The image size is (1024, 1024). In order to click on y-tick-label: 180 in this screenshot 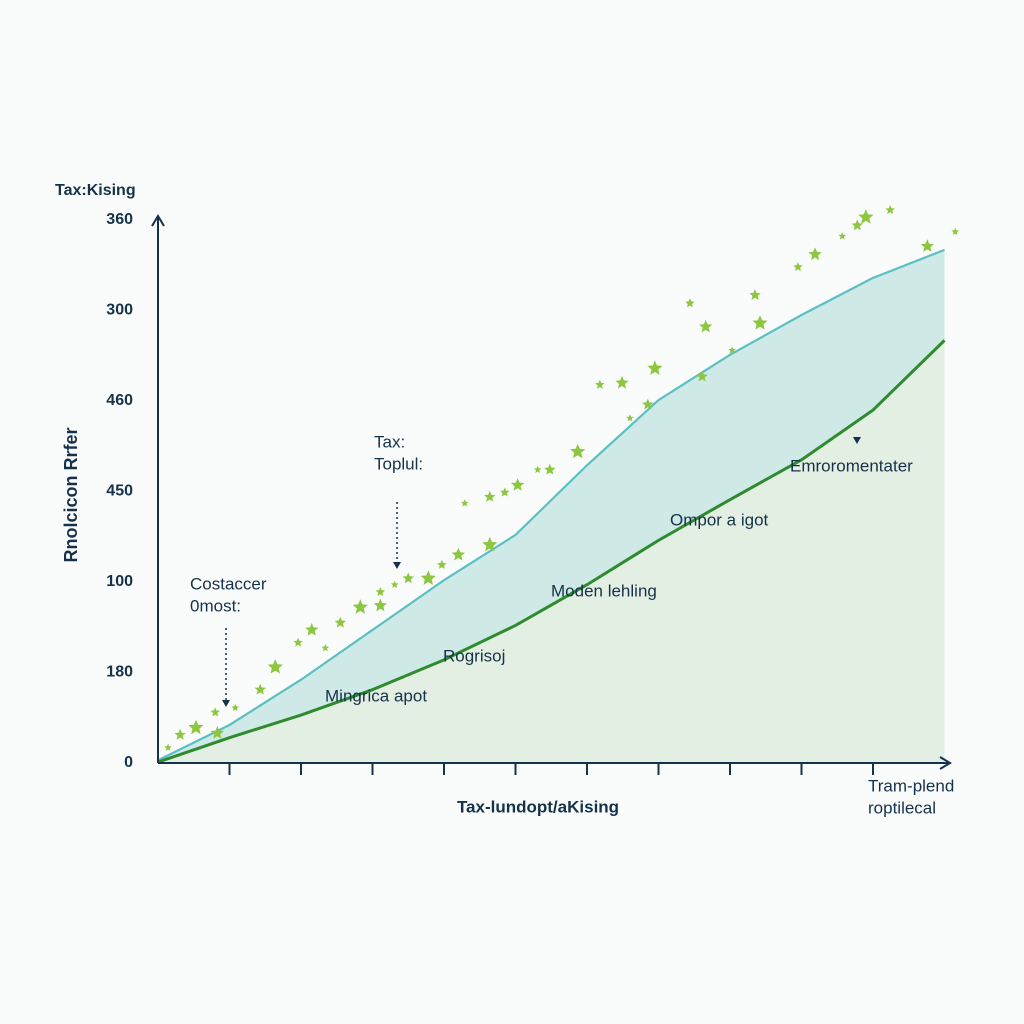, I will do `click(119, 672)`.